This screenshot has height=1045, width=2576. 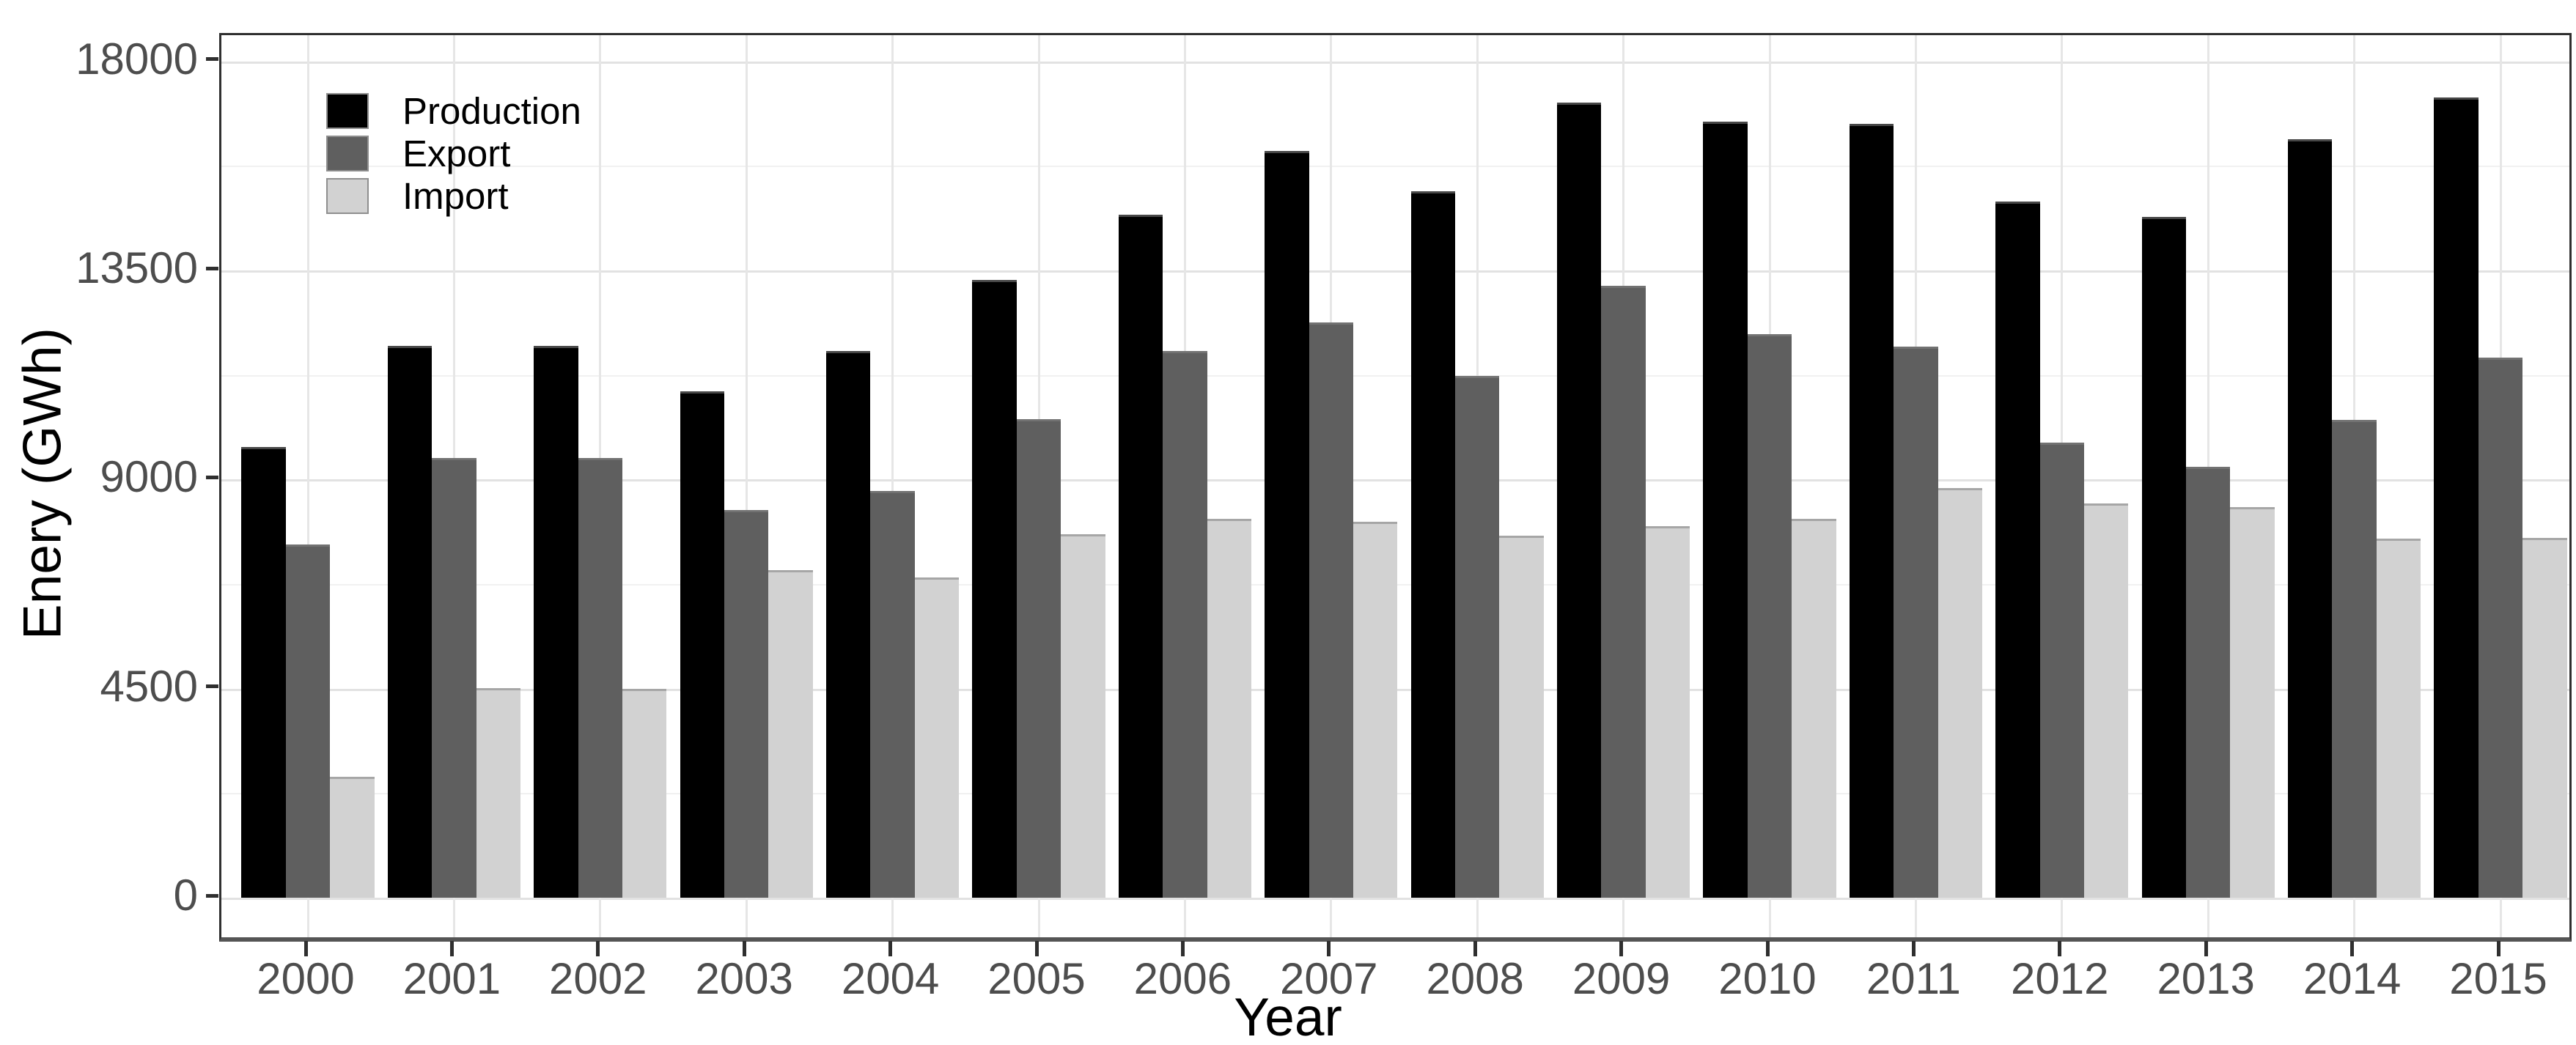 I want to click on legend-key-import, so click(x=347, y=196).